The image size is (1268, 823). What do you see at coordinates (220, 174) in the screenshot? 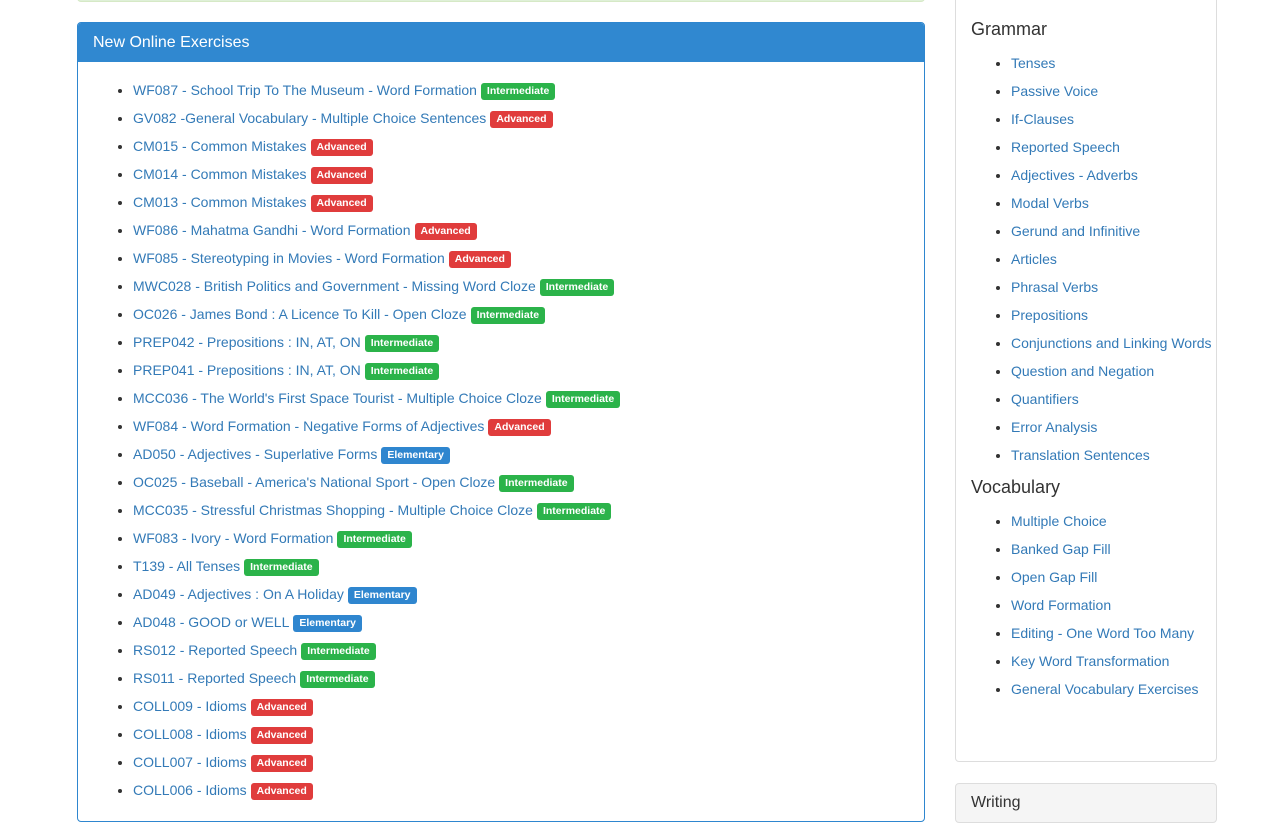
I see `exercise-link: CM014 - Common Mistakes` at bounding box center [220, 174].